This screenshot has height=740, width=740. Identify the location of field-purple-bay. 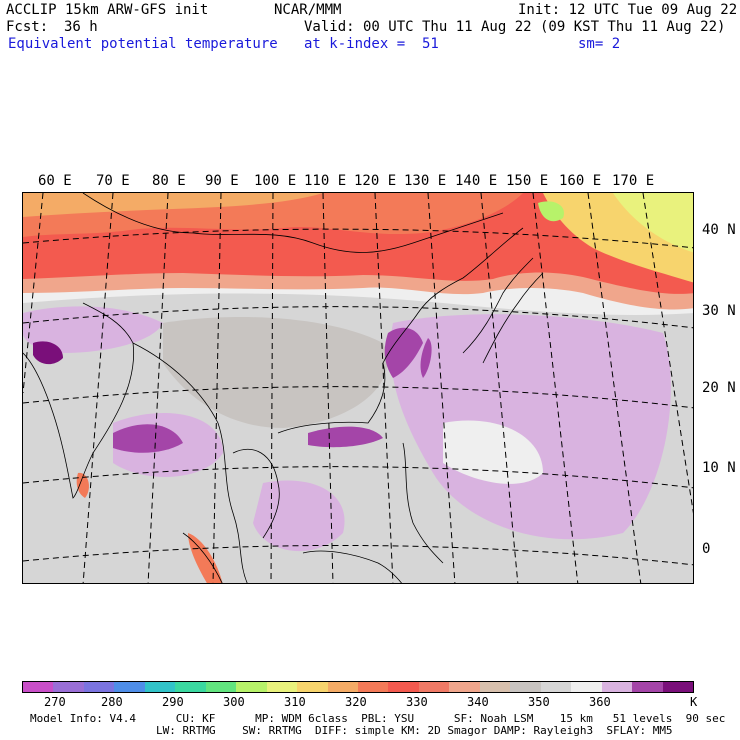
(148, 438).